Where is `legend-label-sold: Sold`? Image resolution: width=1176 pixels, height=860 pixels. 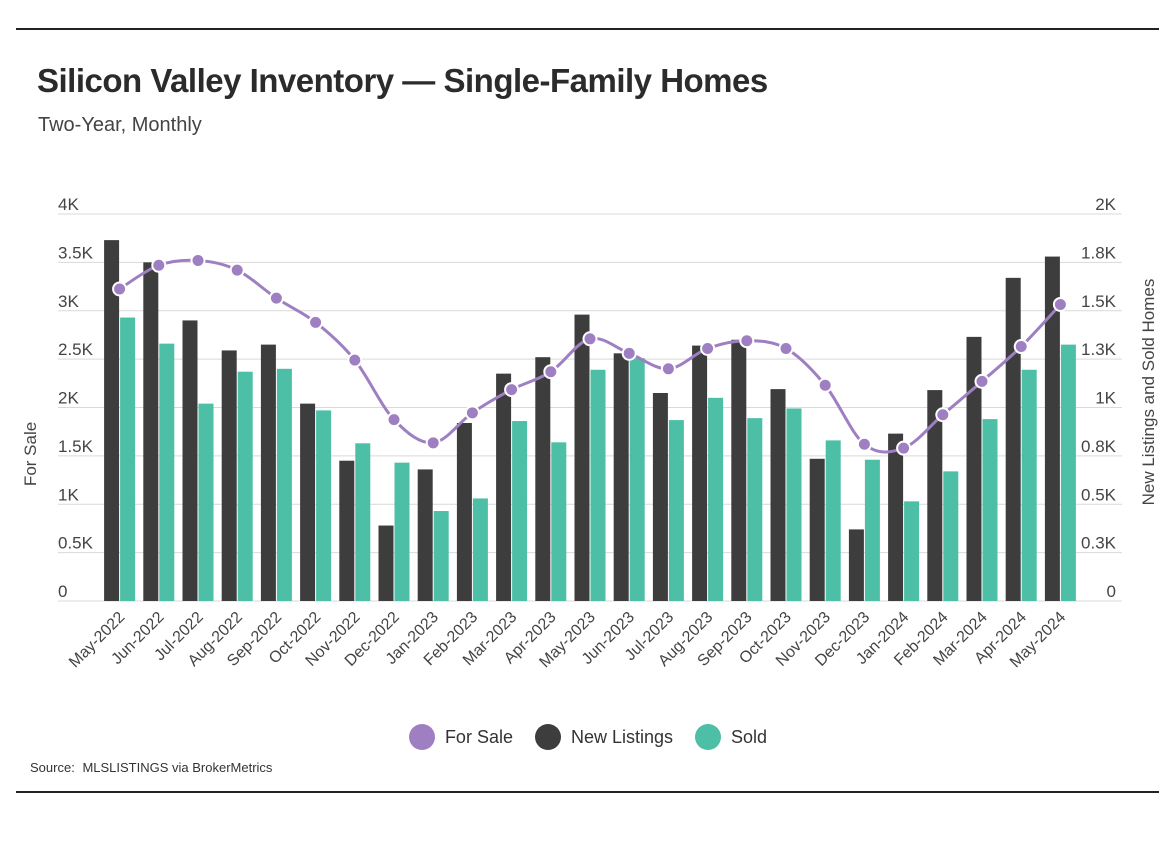
legend-label-sold: Sold is located at coordinates (749, 736).